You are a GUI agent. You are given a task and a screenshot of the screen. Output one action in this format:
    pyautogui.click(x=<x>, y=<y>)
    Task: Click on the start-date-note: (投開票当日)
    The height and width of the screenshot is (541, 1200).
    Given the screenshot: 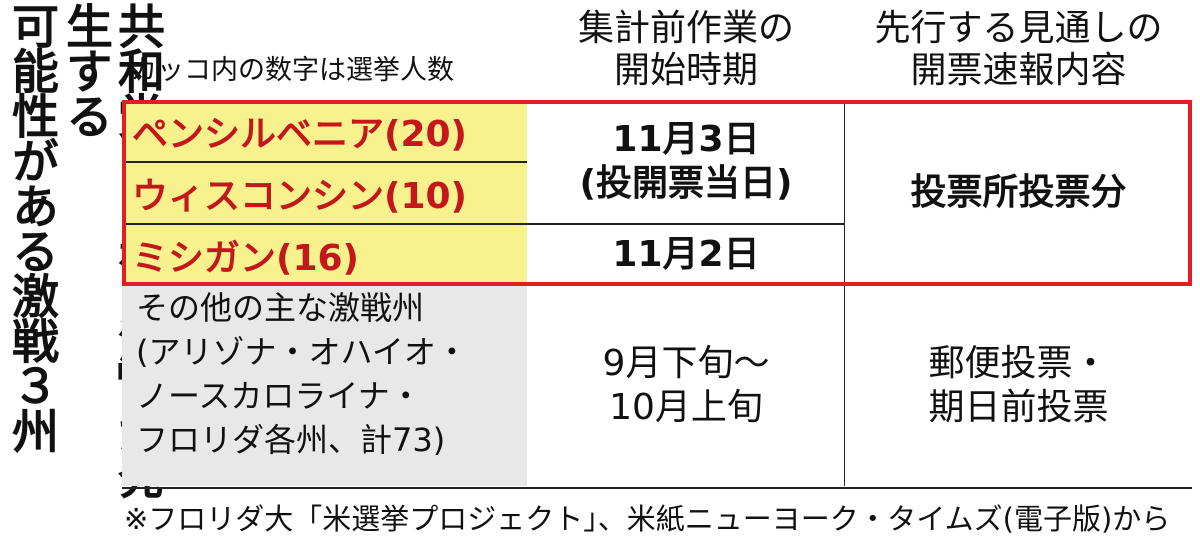 What is the action you would take?
    pyautogui.click(x=686, y=183)
    